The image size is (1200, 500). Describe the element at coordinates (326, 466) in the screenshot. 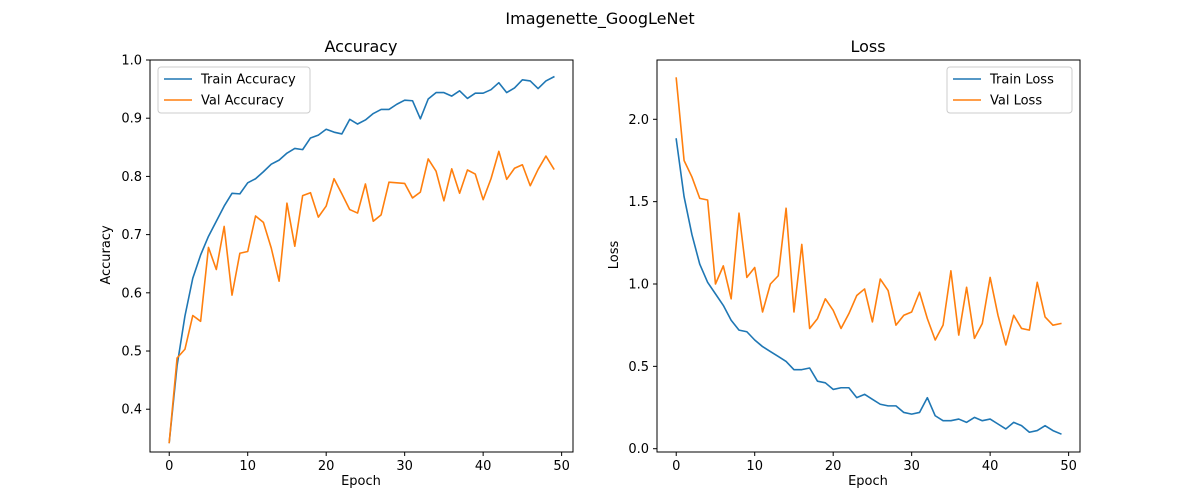

I see `accuracy-chart-xtick-label: 20` at that location.